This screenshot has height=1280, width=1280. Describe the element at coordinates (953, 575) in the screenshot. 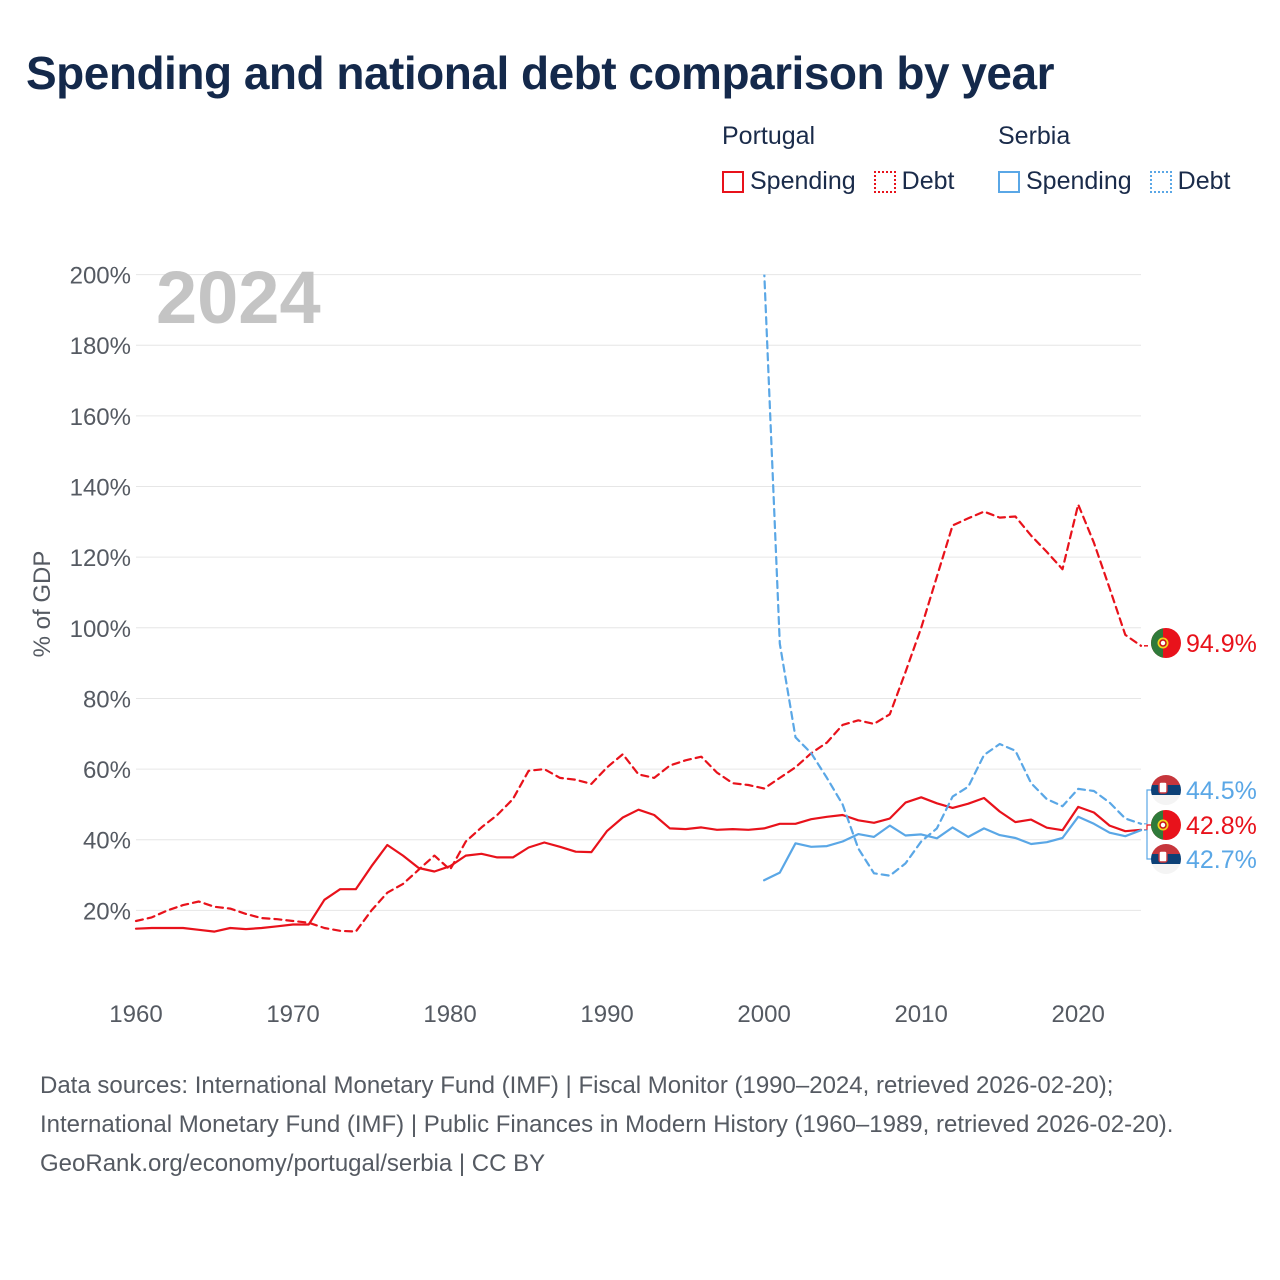

I see `series-line-serbia-debt` at that location.